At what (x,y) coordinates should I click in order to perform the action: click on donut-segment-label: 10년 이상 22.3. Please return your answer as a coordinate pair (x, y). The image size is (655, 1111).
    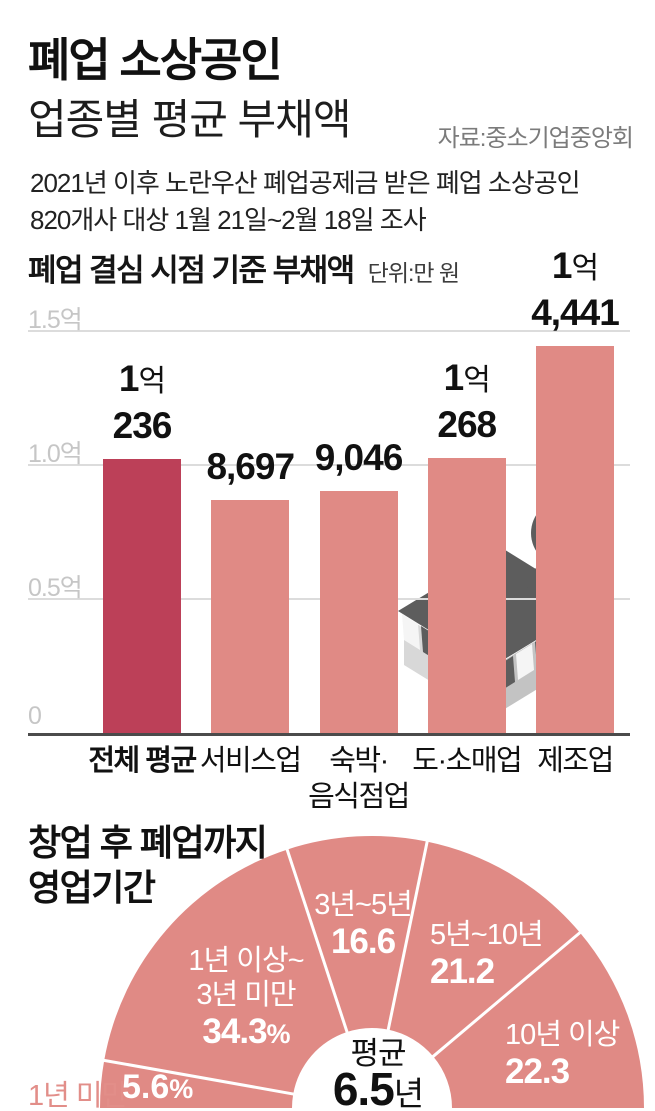
    Looking at the image, I should click on (562, 1055).